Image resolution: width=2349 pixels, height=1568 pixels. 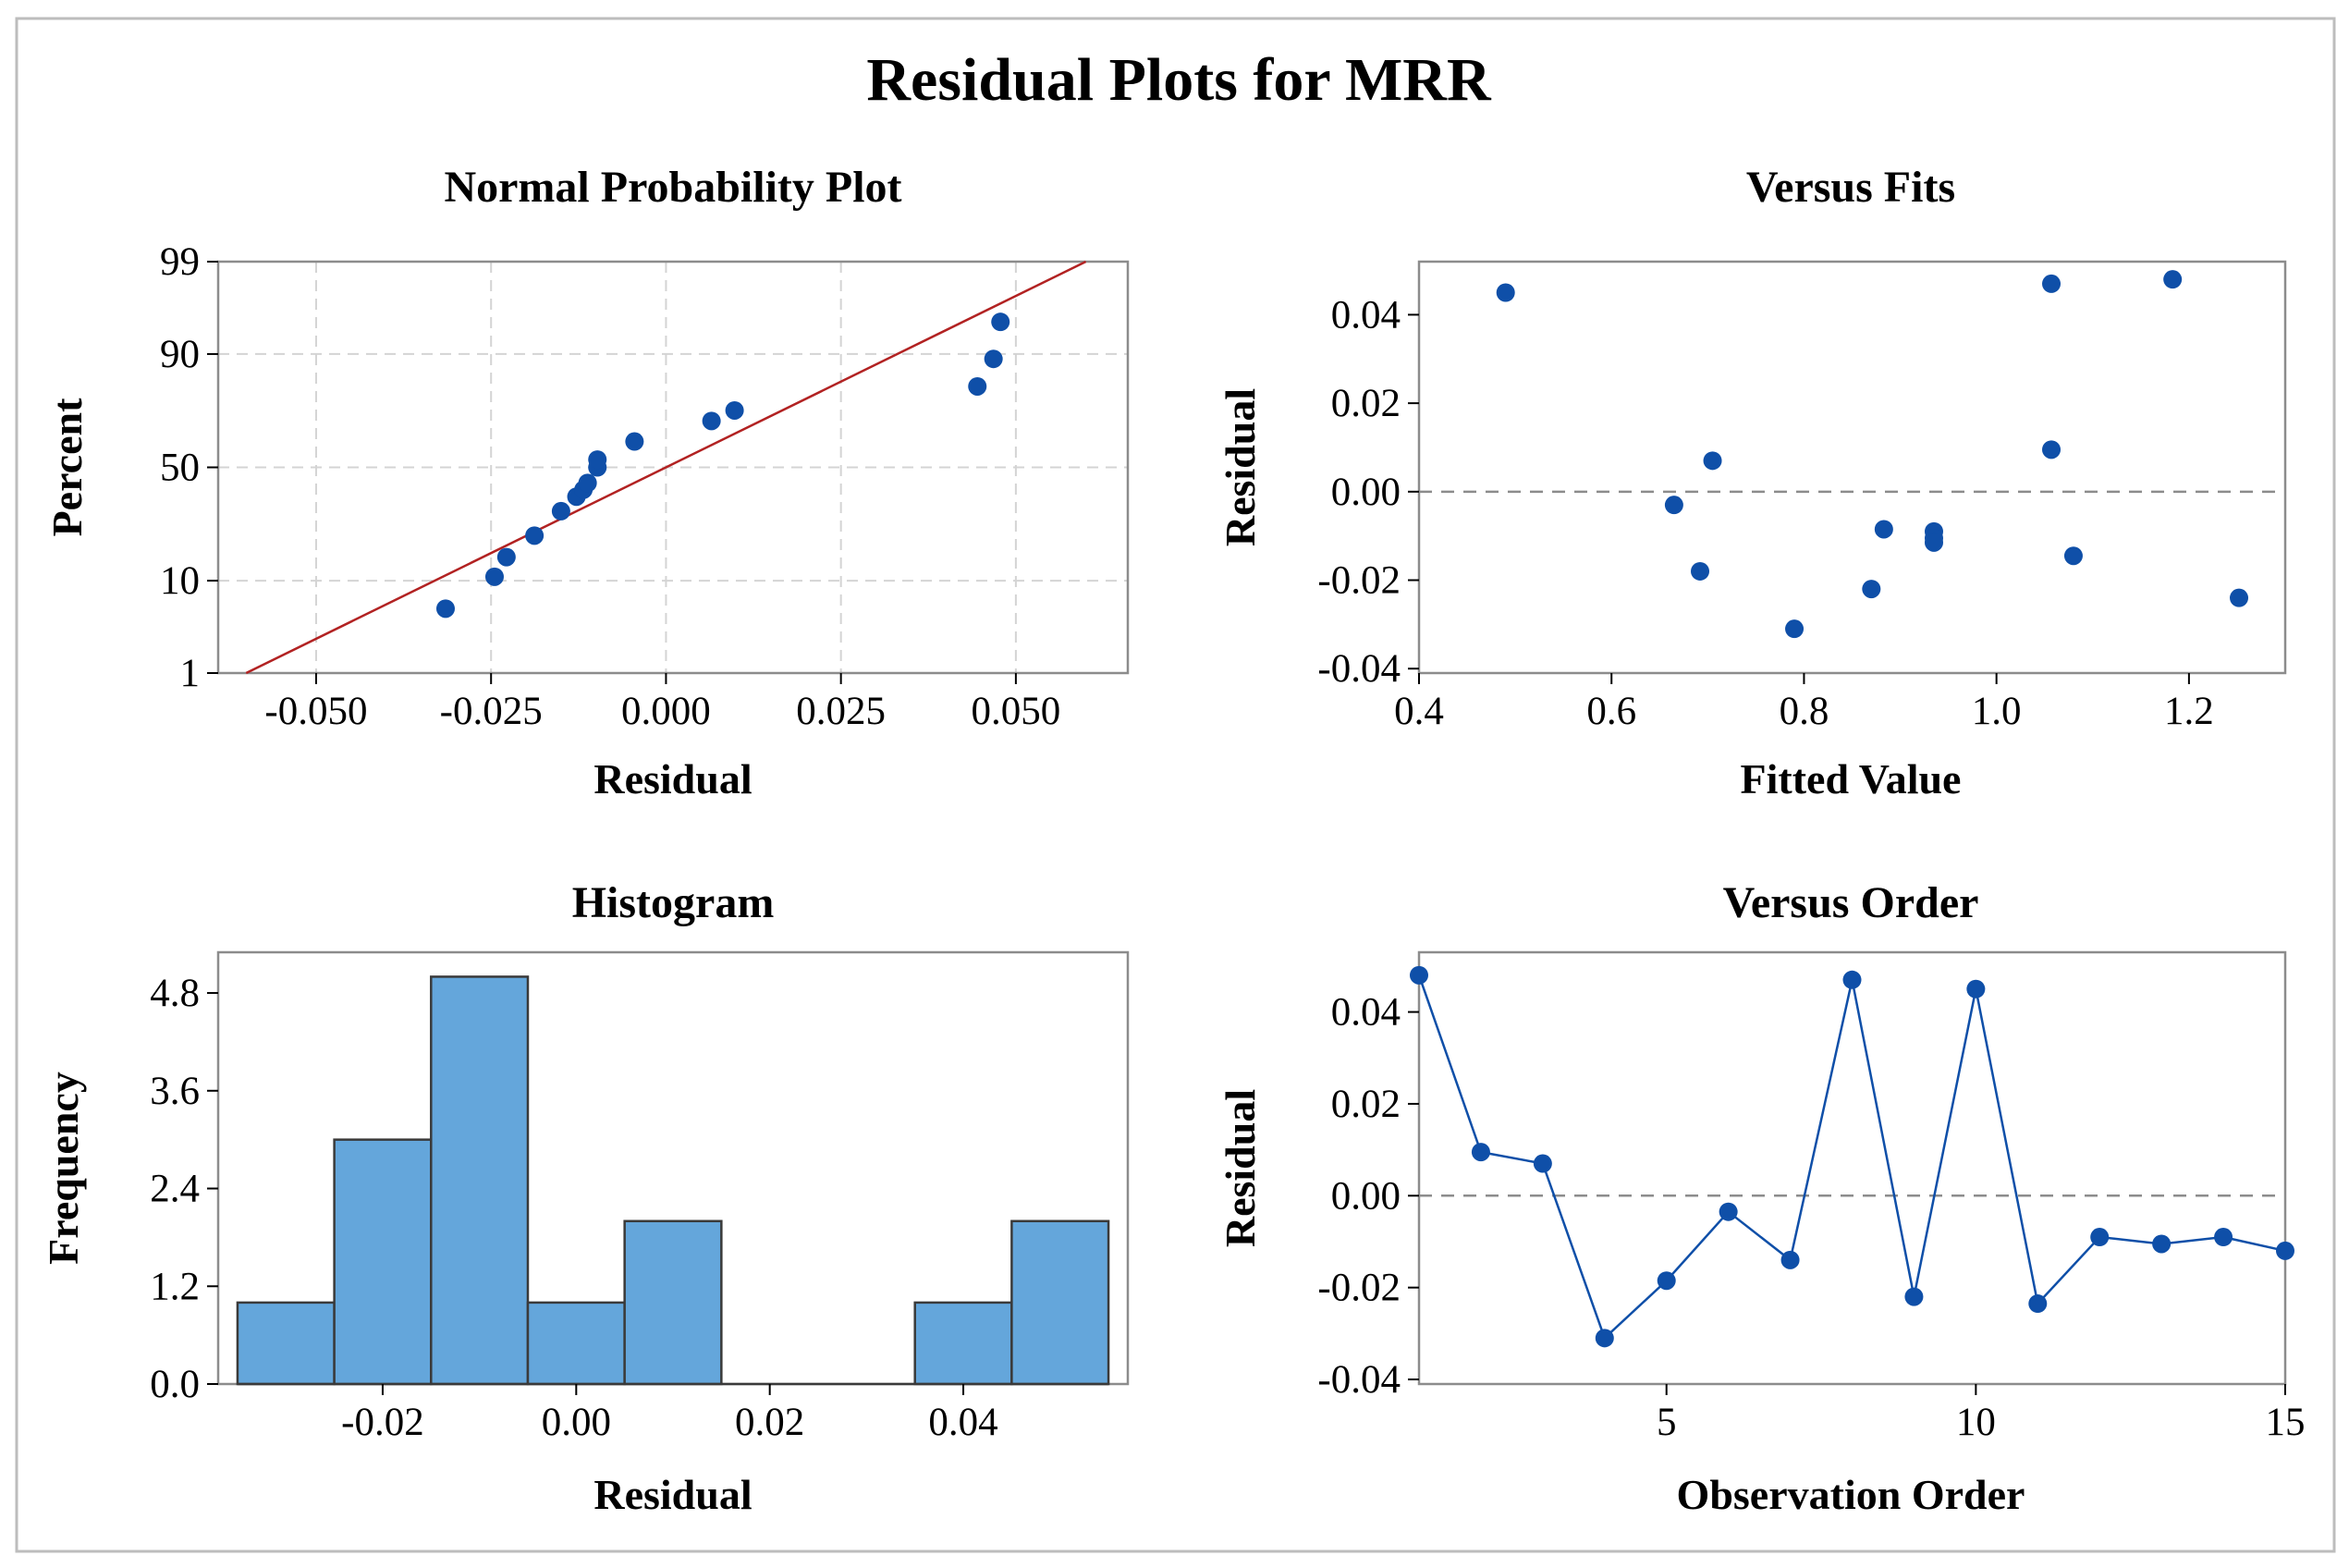 What do you see at coordinates (1851, 903) in the screenshot?
I see `order-title: Versus Order` at bounding box center [1851, 903].